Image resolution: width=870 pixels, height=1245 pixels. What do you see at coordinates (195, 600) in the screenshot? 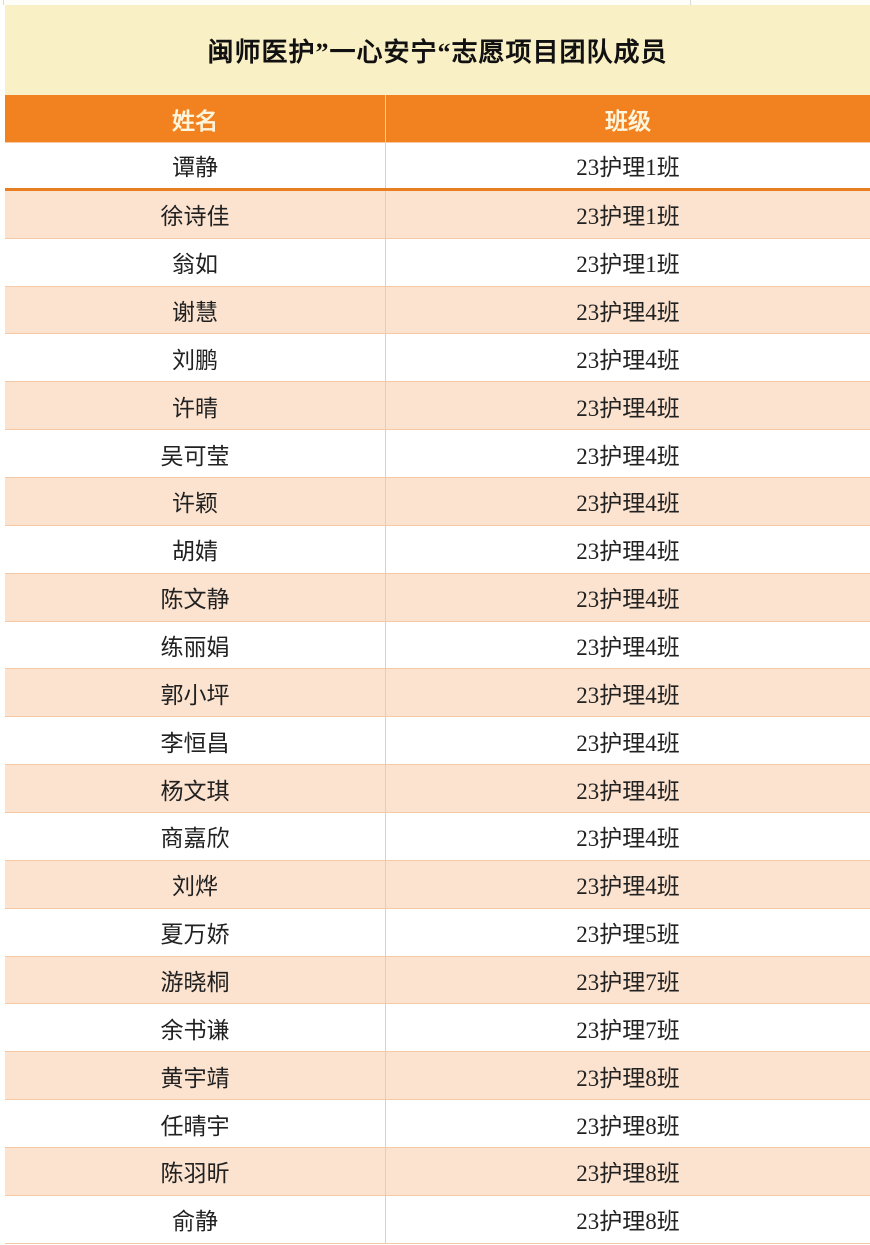
I see `name-cell: 陈文静` at bounding box center [195, 600].